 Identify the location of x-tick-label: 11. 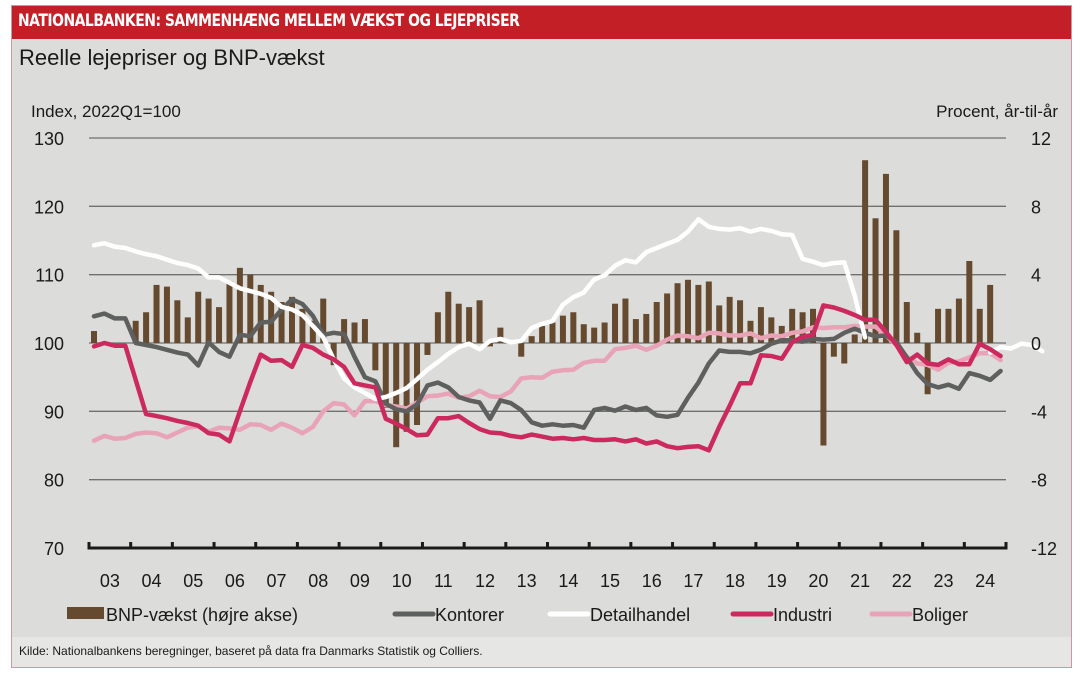
(443, 581).